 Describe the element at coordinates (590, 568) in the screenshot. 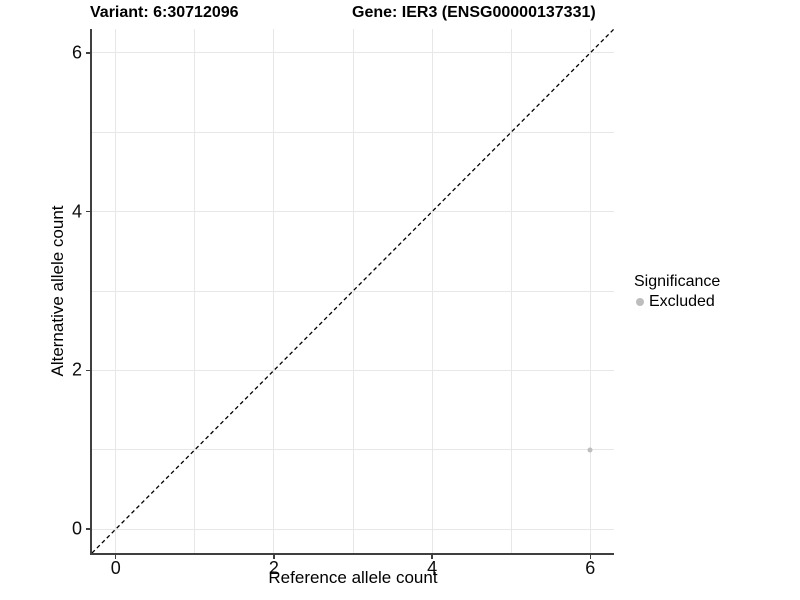

I see `x-tick-label-6: 6` at that location.